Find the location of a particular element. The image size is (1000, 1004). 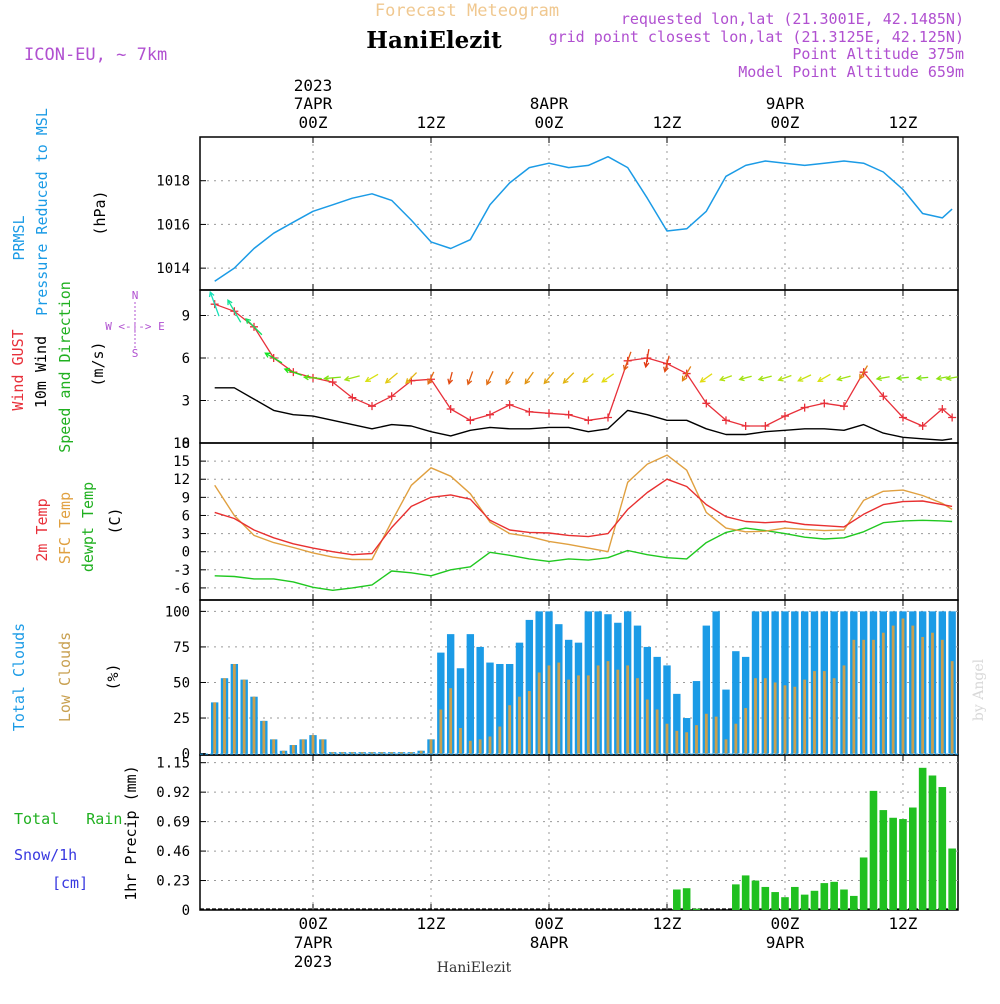

precip-rain-label: Total Rain is located at coordinates (68, 819).